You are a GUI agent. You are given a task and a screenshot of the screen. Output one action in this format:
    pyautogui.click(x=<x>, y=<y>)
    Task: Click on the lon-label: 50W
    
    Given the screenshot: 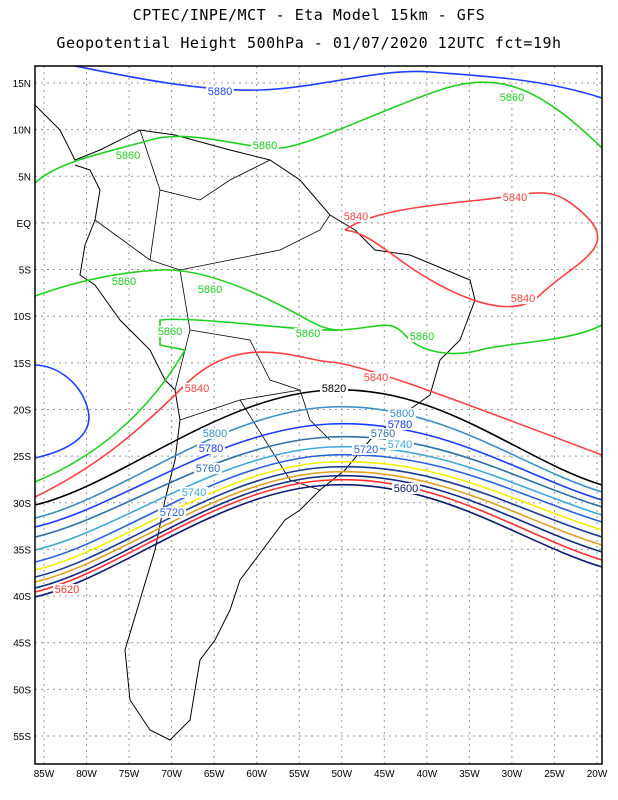 What is the action you would take?
    pyautogui.click(x=341, y=774)
    